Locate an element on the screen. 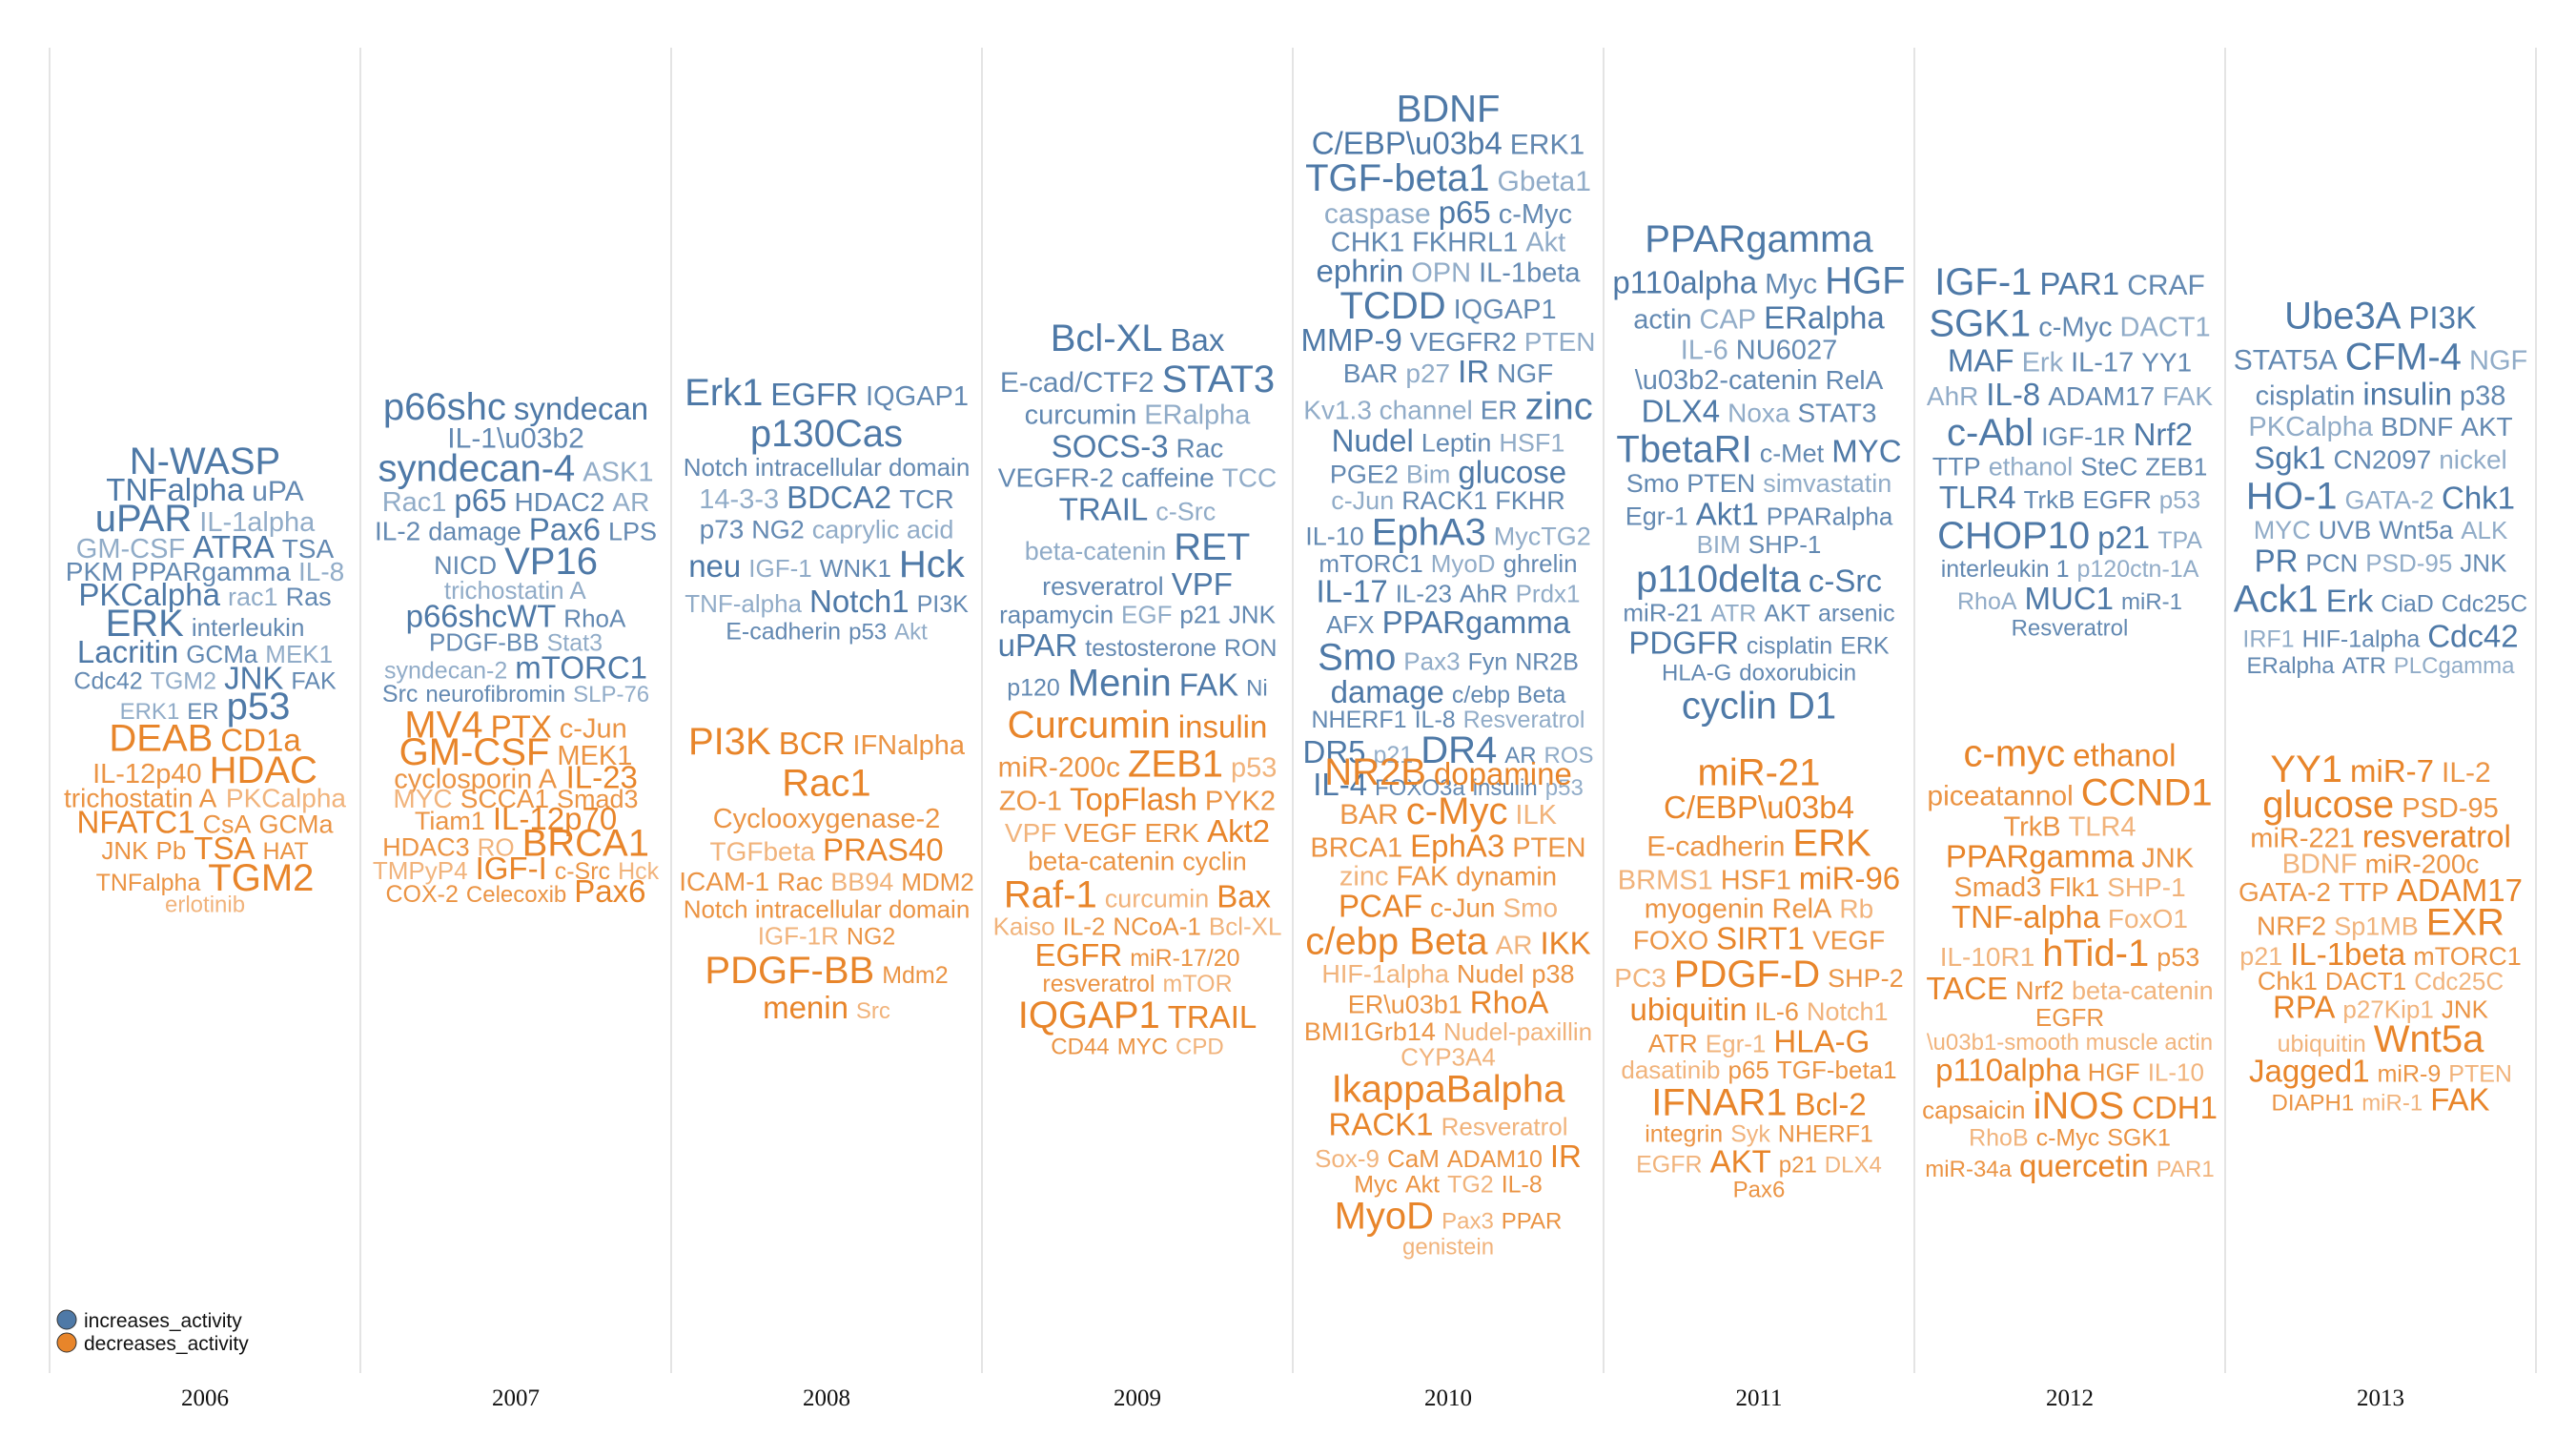 This screenshot has height=1436, width=2576. word-increases-2011-cap: CAP is located at coordinates (1728, 319).